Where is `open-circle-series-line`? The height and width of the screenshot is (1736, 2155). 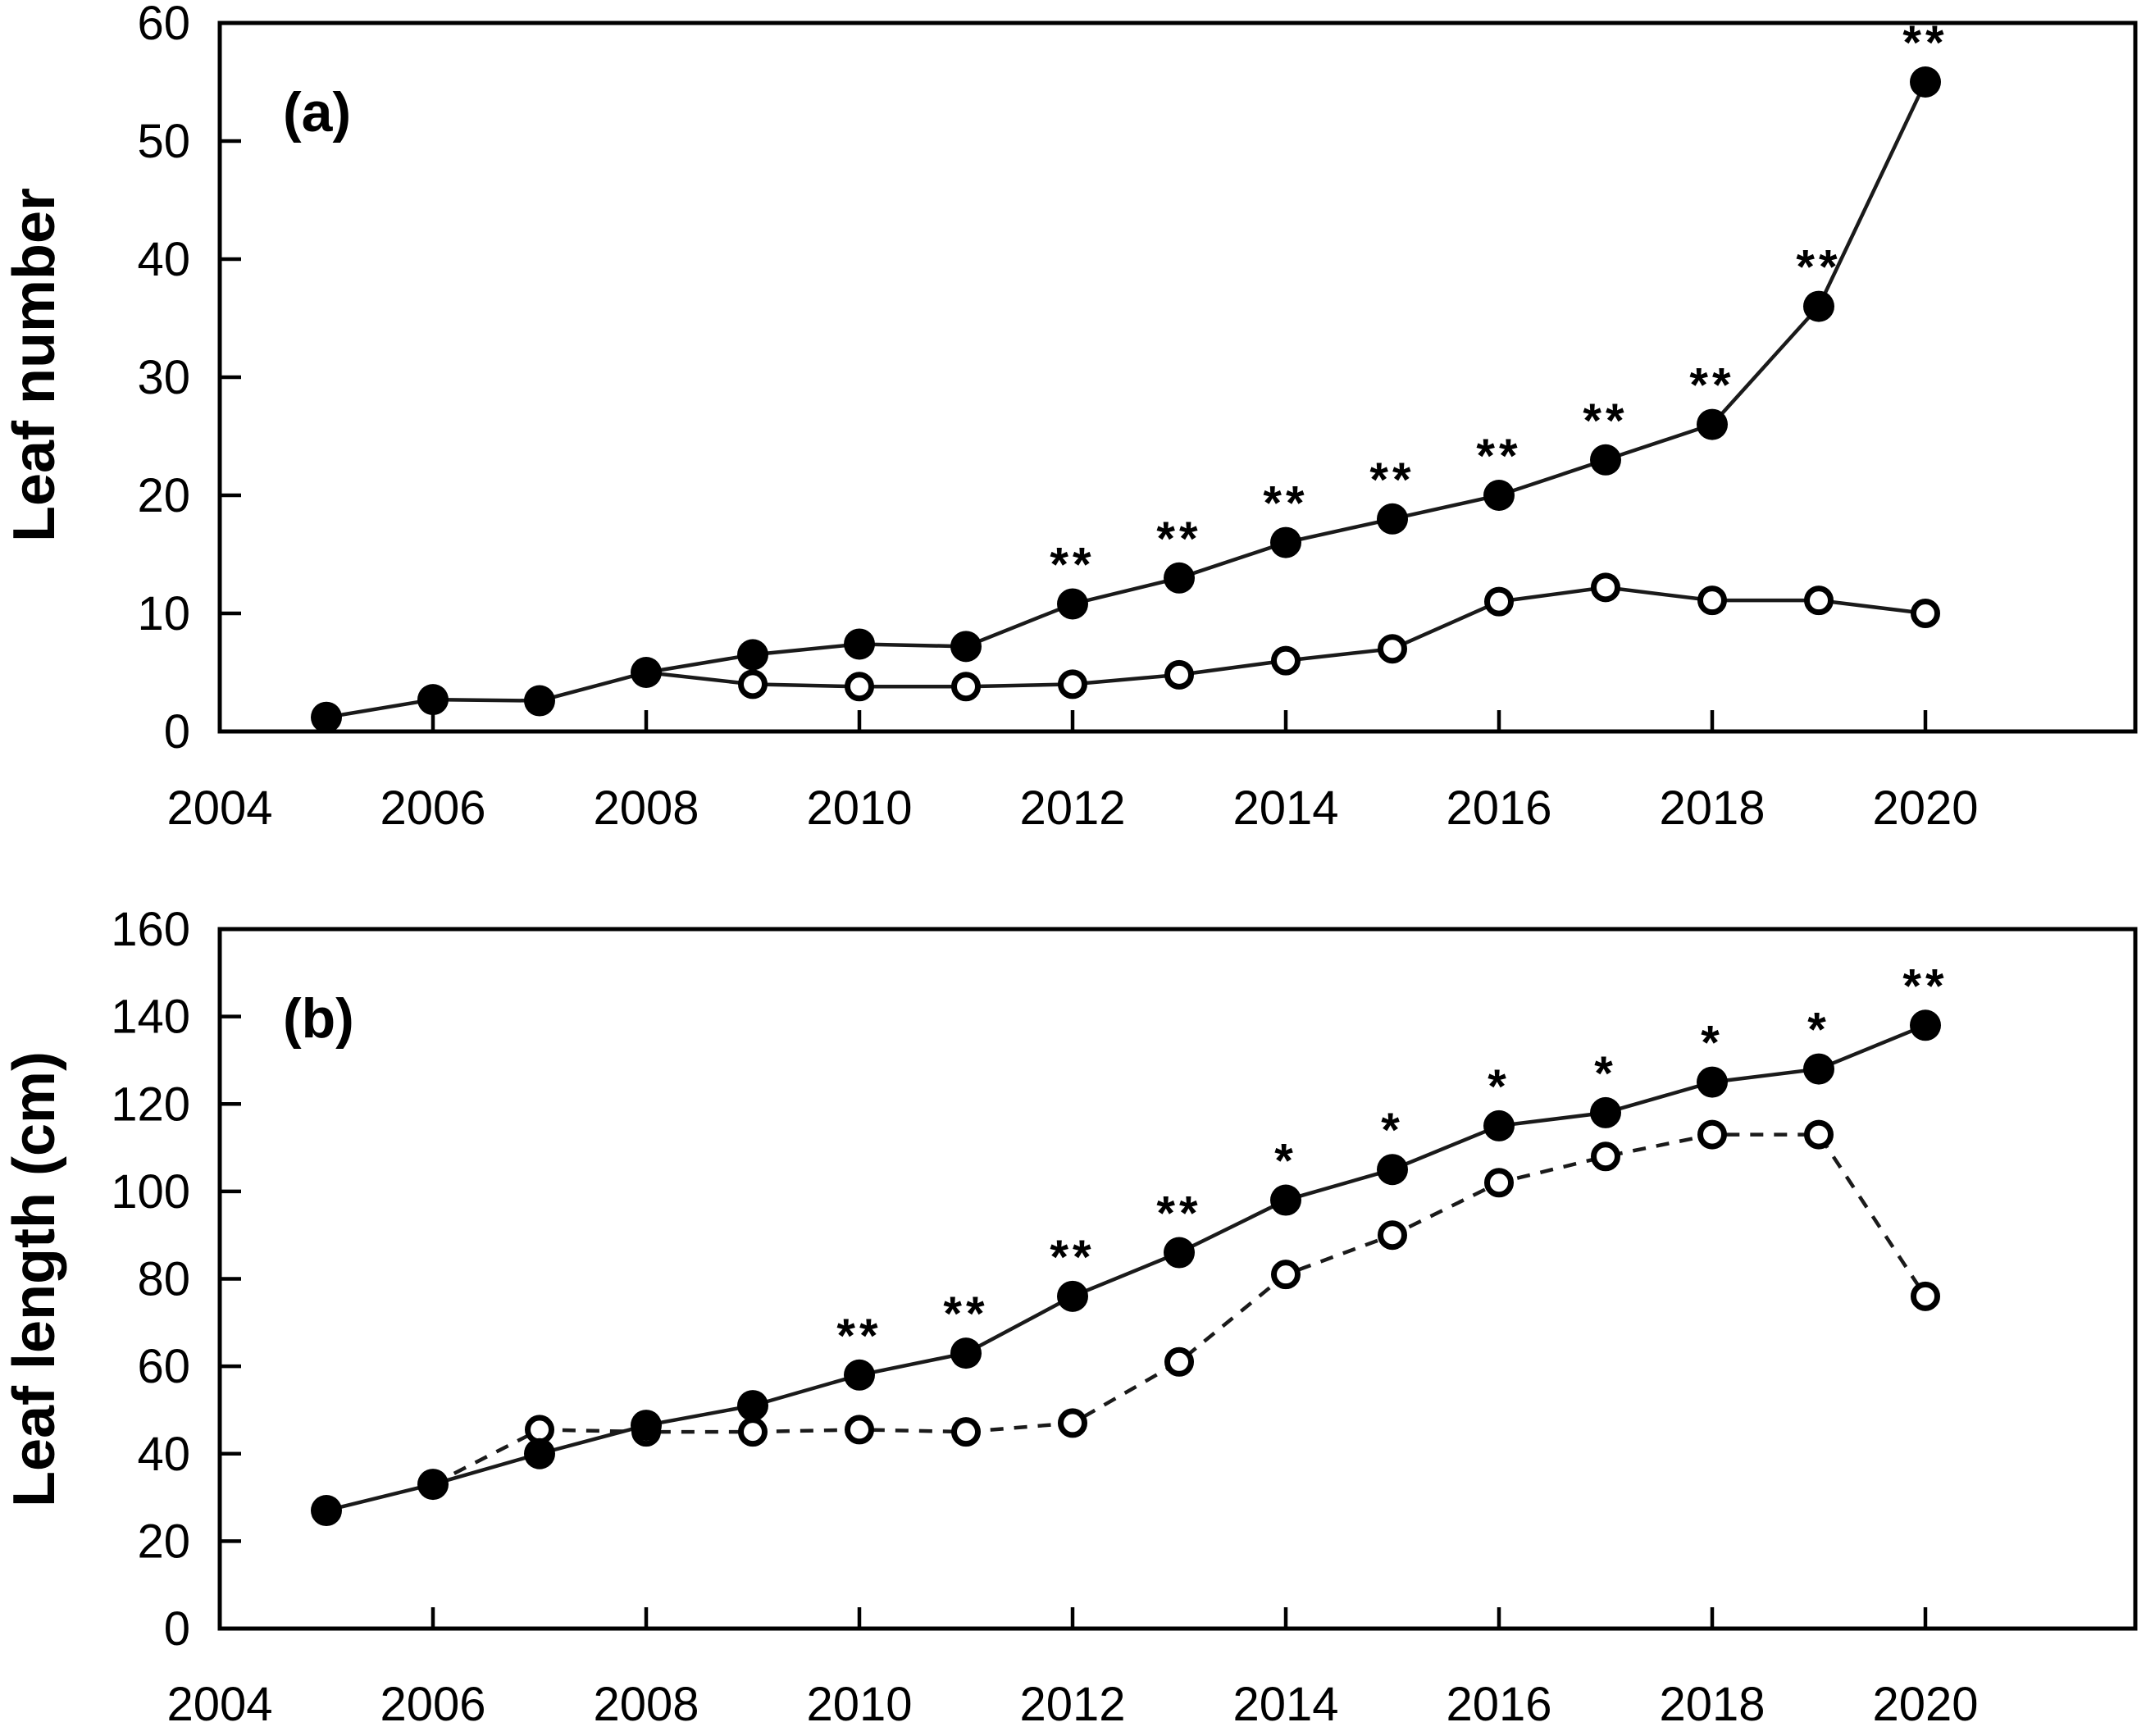
open-circle-series-line is located at coordinates (1179, 1309).